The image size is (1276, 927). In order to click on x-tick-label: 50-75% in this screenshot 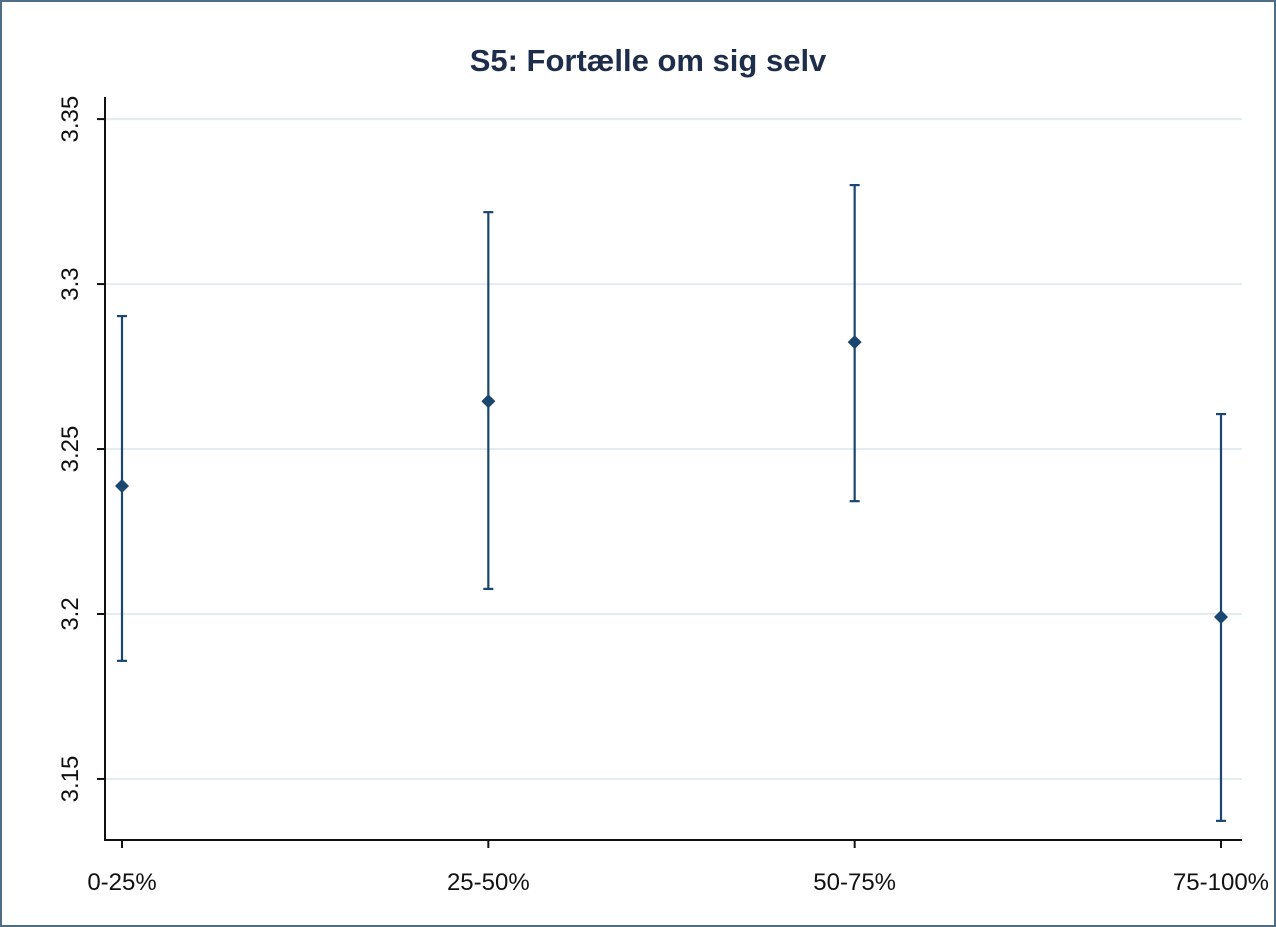, I will do `click(854, 882)`.